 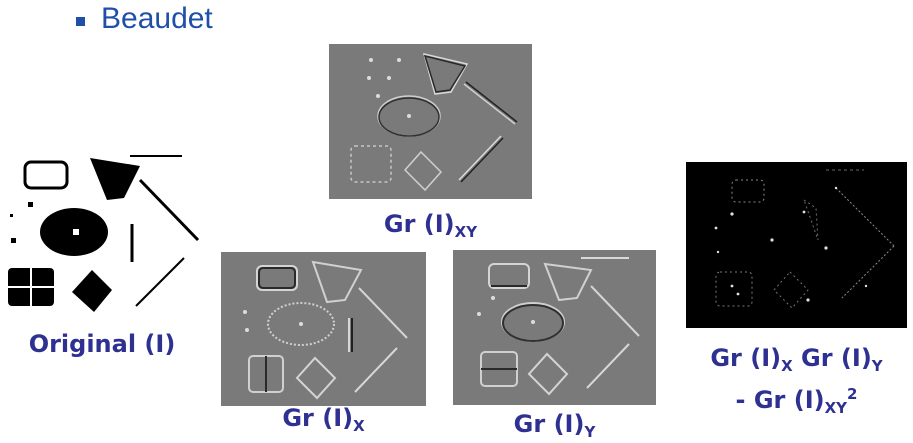 What do you see at coordinates (836, 408) in the screenshot?
I see `caption-result-sub3: XY` at bounding box center [836, 408].